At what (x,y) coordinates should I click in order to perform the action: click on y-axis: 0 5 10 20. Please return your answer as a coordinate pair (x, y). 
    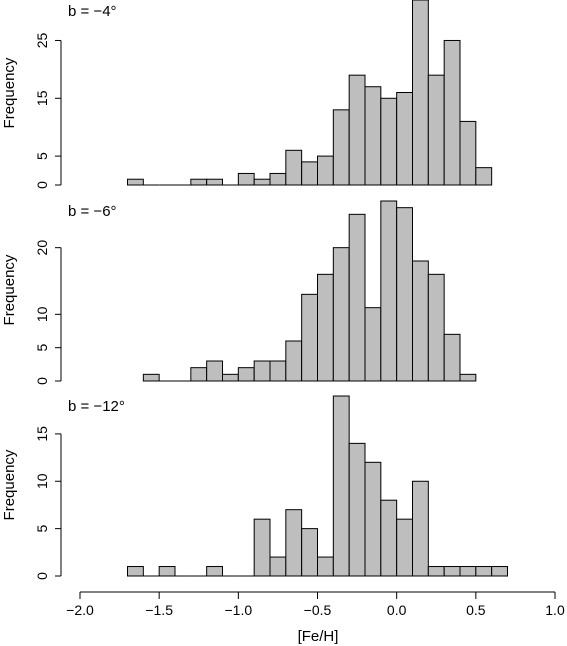
    Looking at the image, I should click on (48, 312).